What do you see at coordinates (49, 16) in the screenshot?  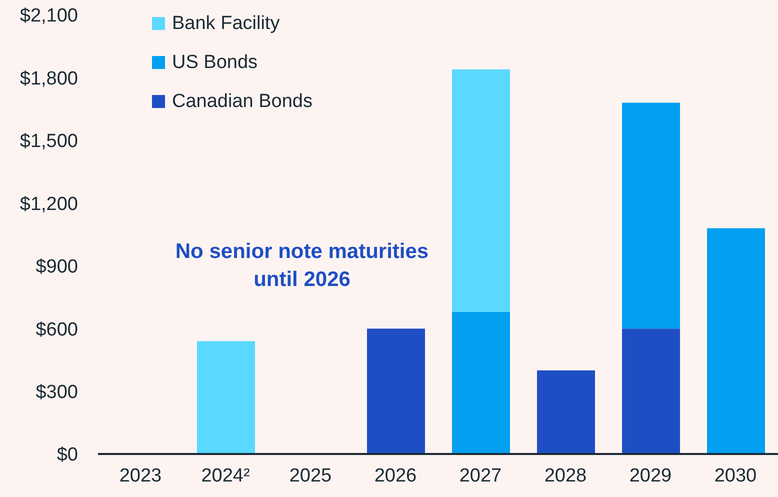 I see `y-tick-label: $2,100` at bounding box center [49, 16].